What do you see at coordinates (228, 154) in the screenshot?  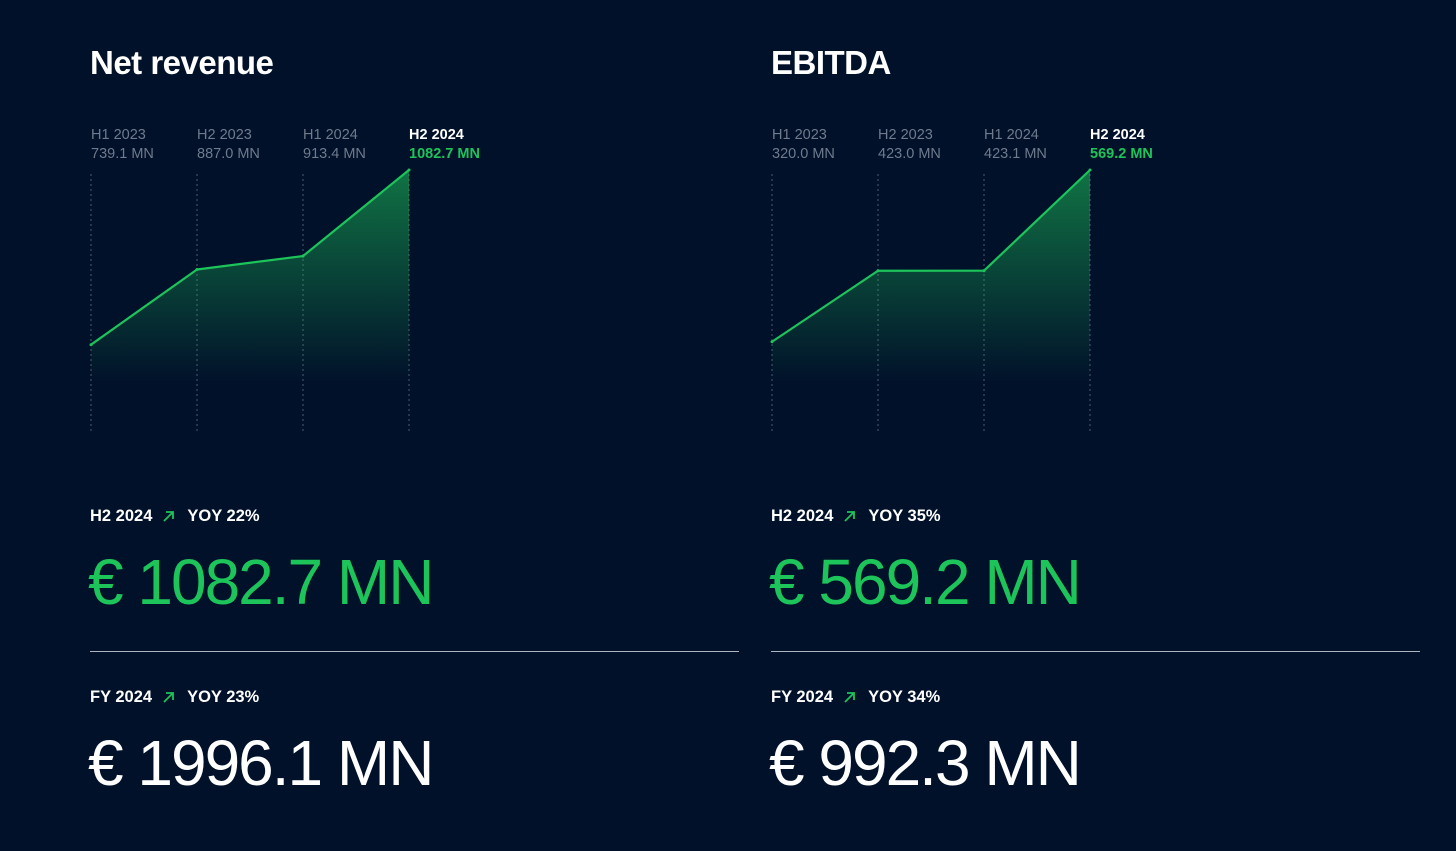 I see `data-label: 887.0 MN` at bounding box center [228, 154].